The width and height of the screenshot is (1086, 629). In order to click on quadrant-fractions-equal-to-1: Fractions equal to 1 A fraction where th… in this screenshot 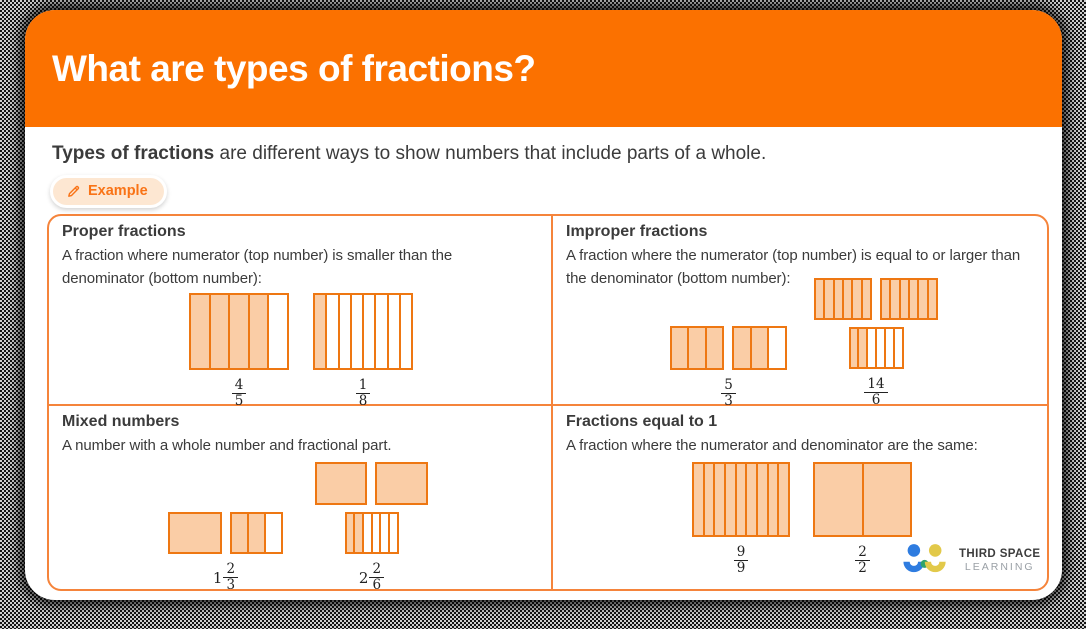, I will do `click(800, 497)`.